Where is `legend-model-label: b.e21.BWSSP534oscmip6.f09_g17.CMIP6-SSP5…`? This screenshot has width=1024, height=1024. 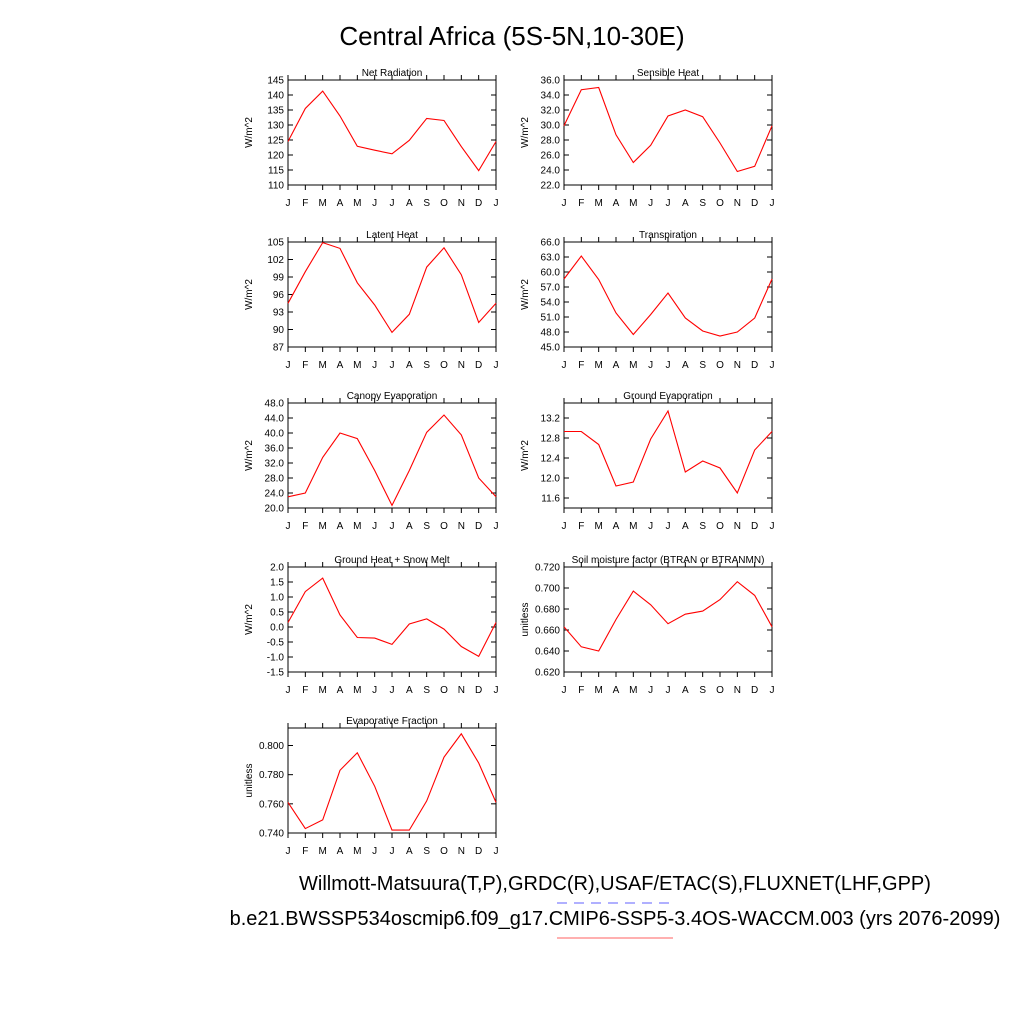
legend-model-label: b.e21.BWSSP534oscmip6.f09_g17.CMIP6-SSP5… is located at coordinates (615, 919).